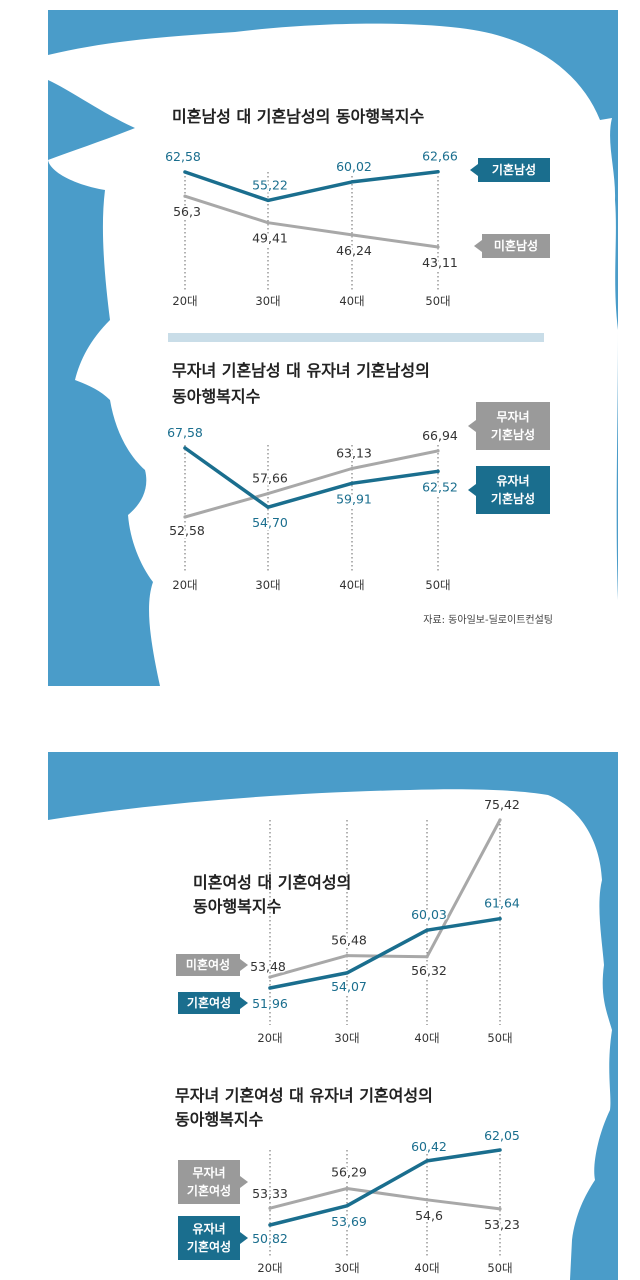 The image size is (640, 1280). What do you see at coordinates (354, 453) in the screenshot?
I see `data-label: 63,13` at bounding box center [354, 453].